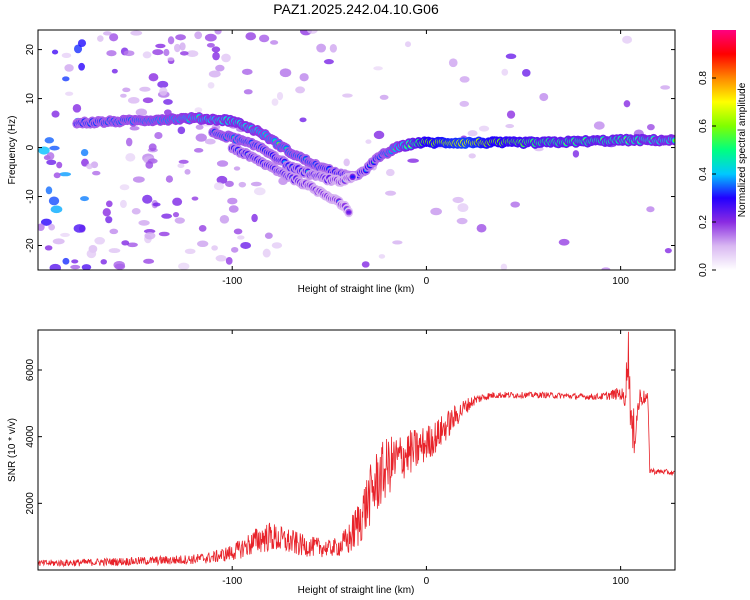 The image size is (750, 600). I want to click on colorbar-gradient, so click(724, 150).